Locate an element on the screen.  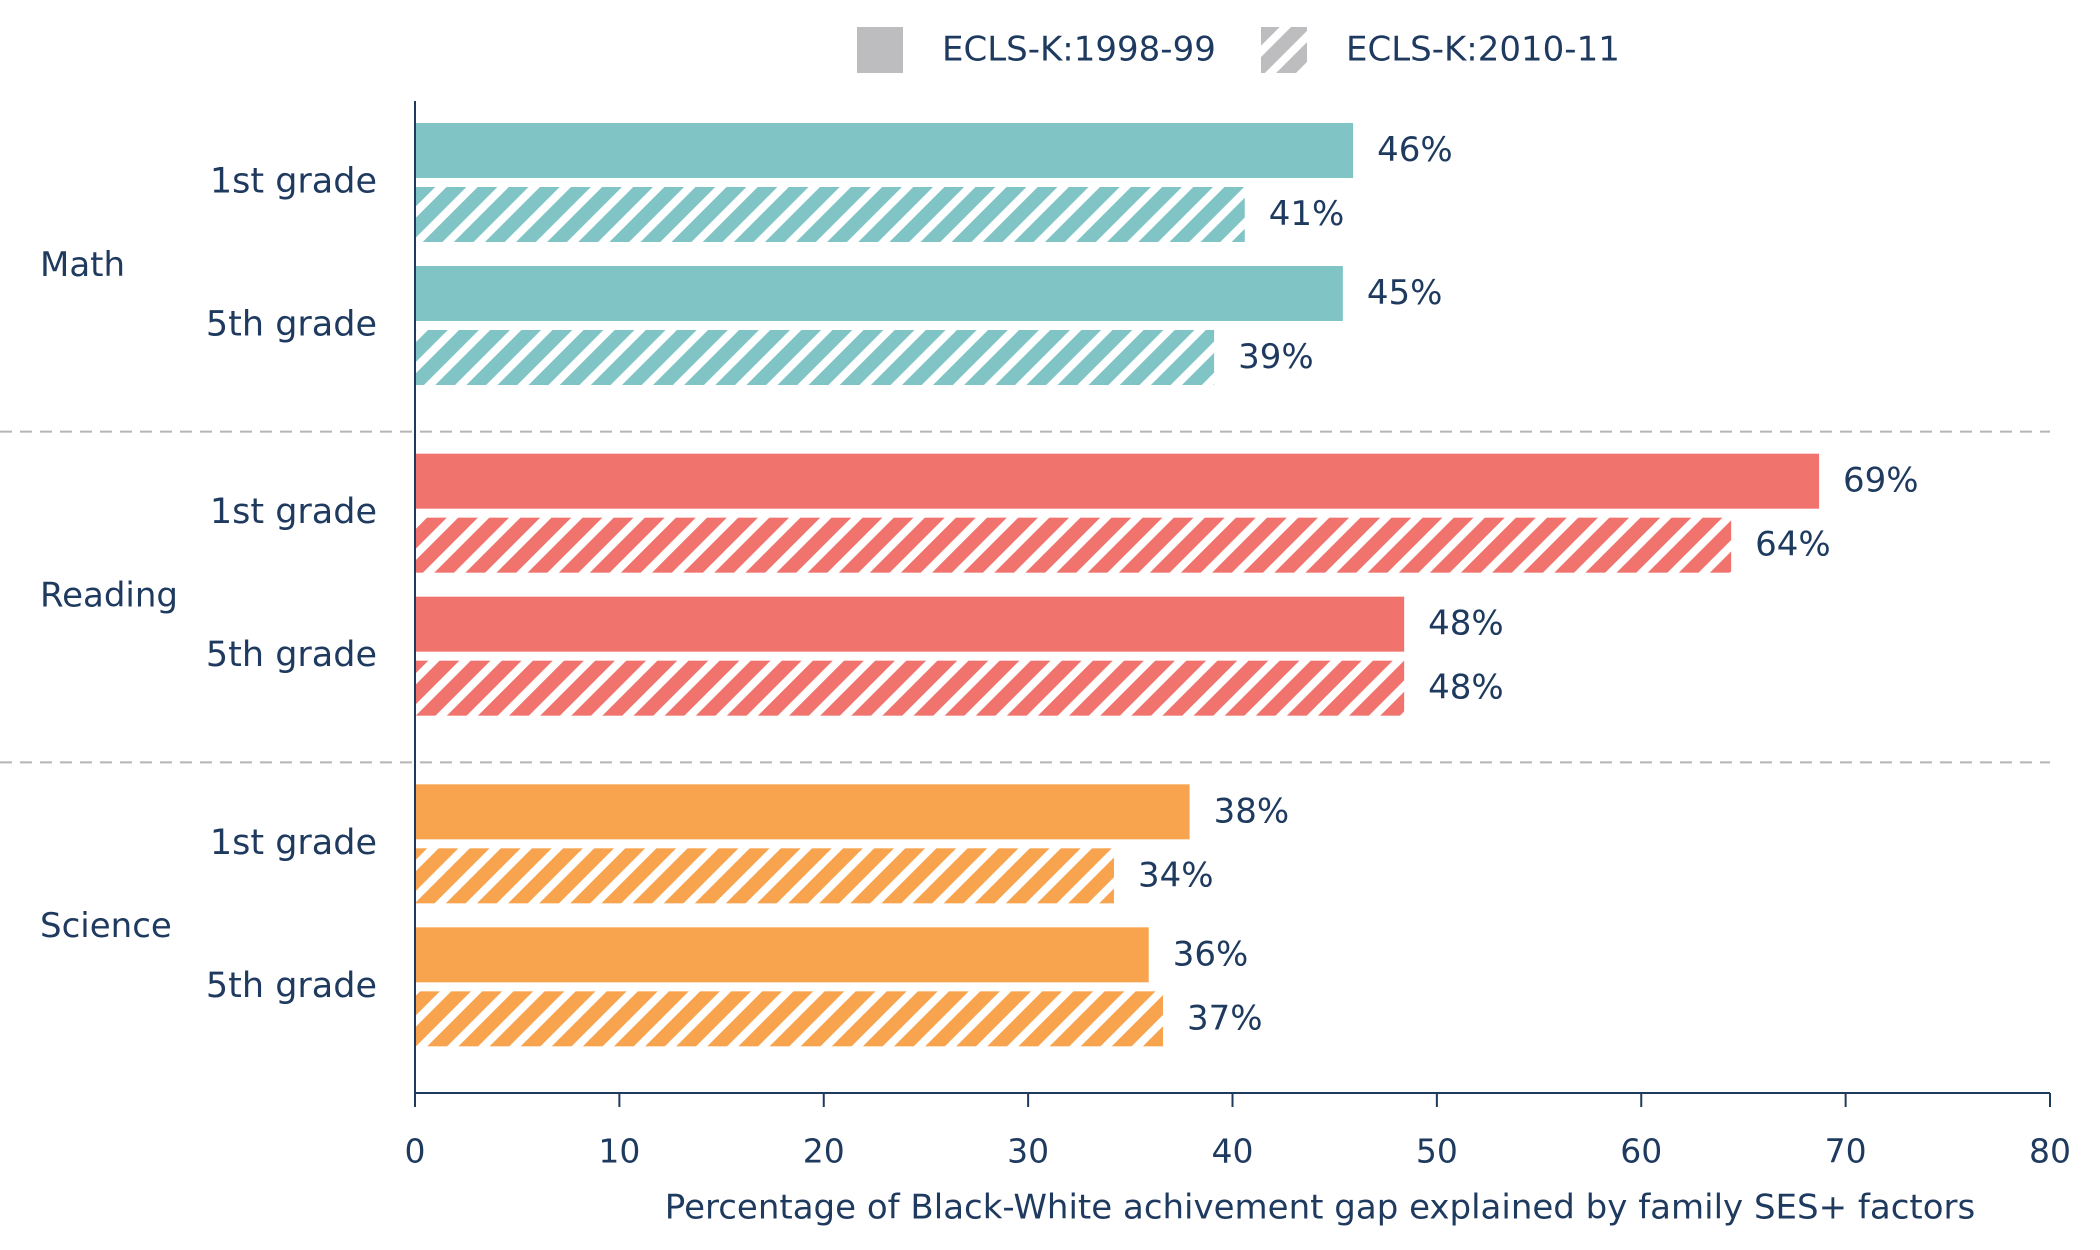
x-tick-label: 80 is located at coordinates (2050, 1151).